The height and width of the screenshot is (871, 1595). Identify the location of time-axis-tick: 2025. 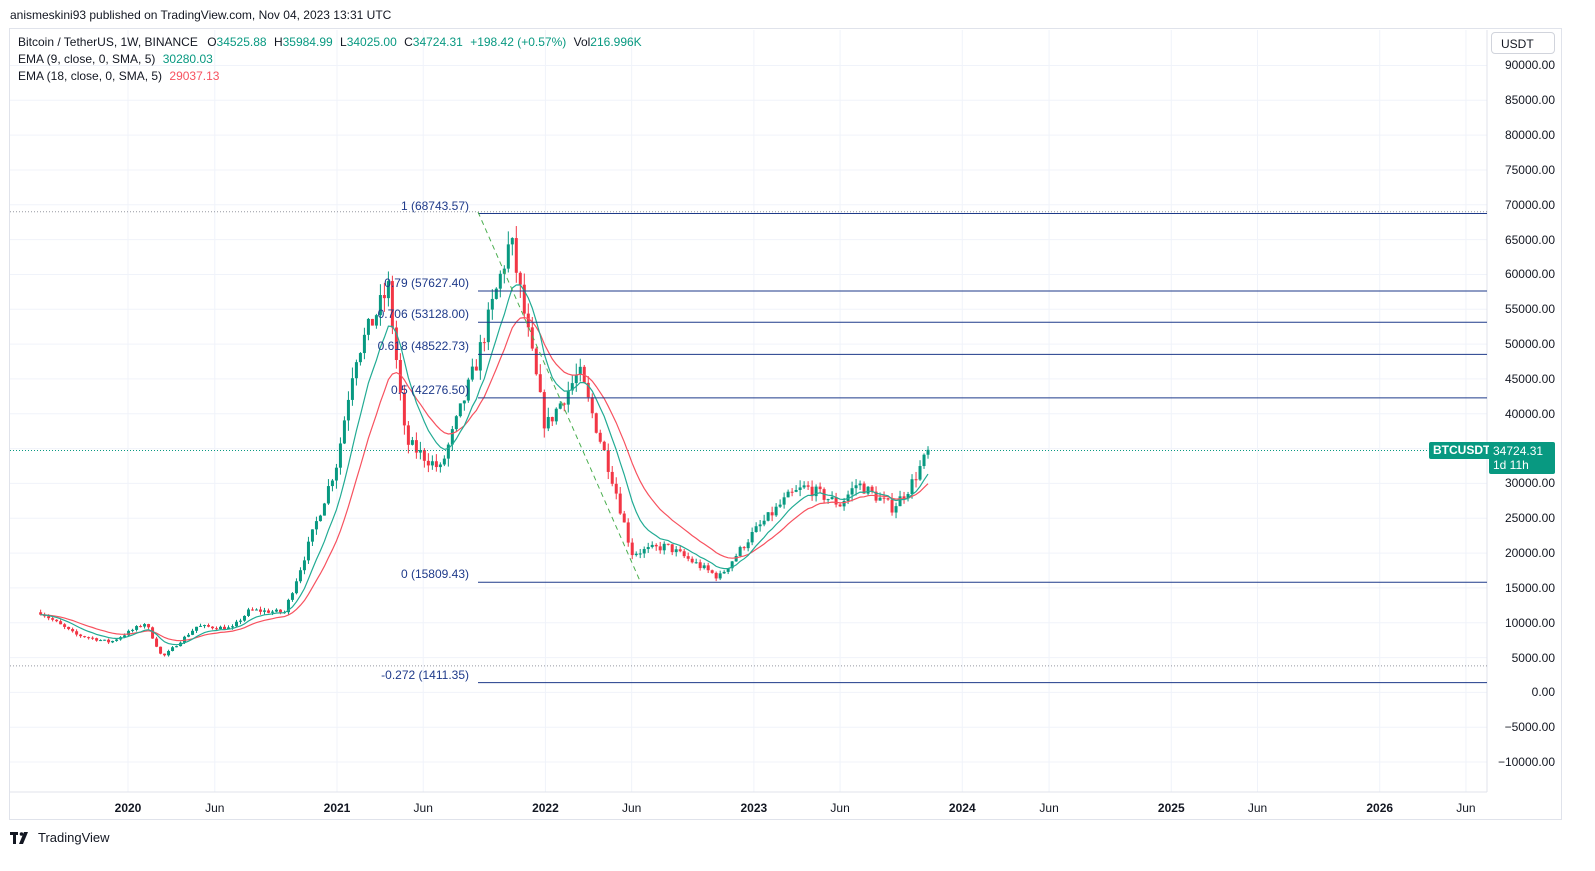
(1171, 808).